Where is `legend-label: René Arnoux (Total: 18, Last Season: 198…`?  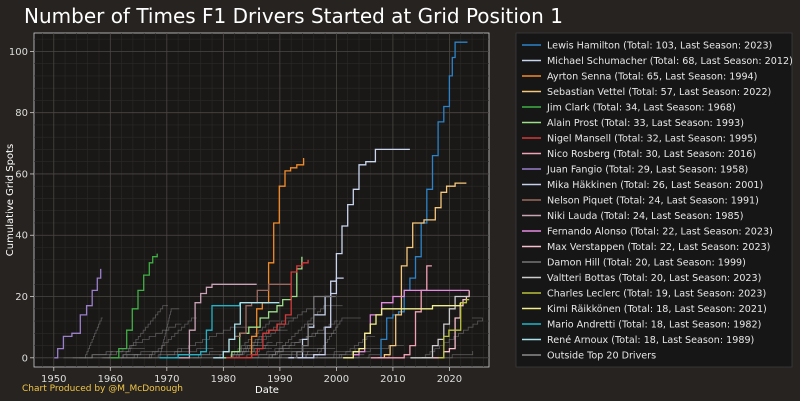 legend-label: René Arnoux (Total: 18, Last Season: 198… is located at coordinates (650, 340).